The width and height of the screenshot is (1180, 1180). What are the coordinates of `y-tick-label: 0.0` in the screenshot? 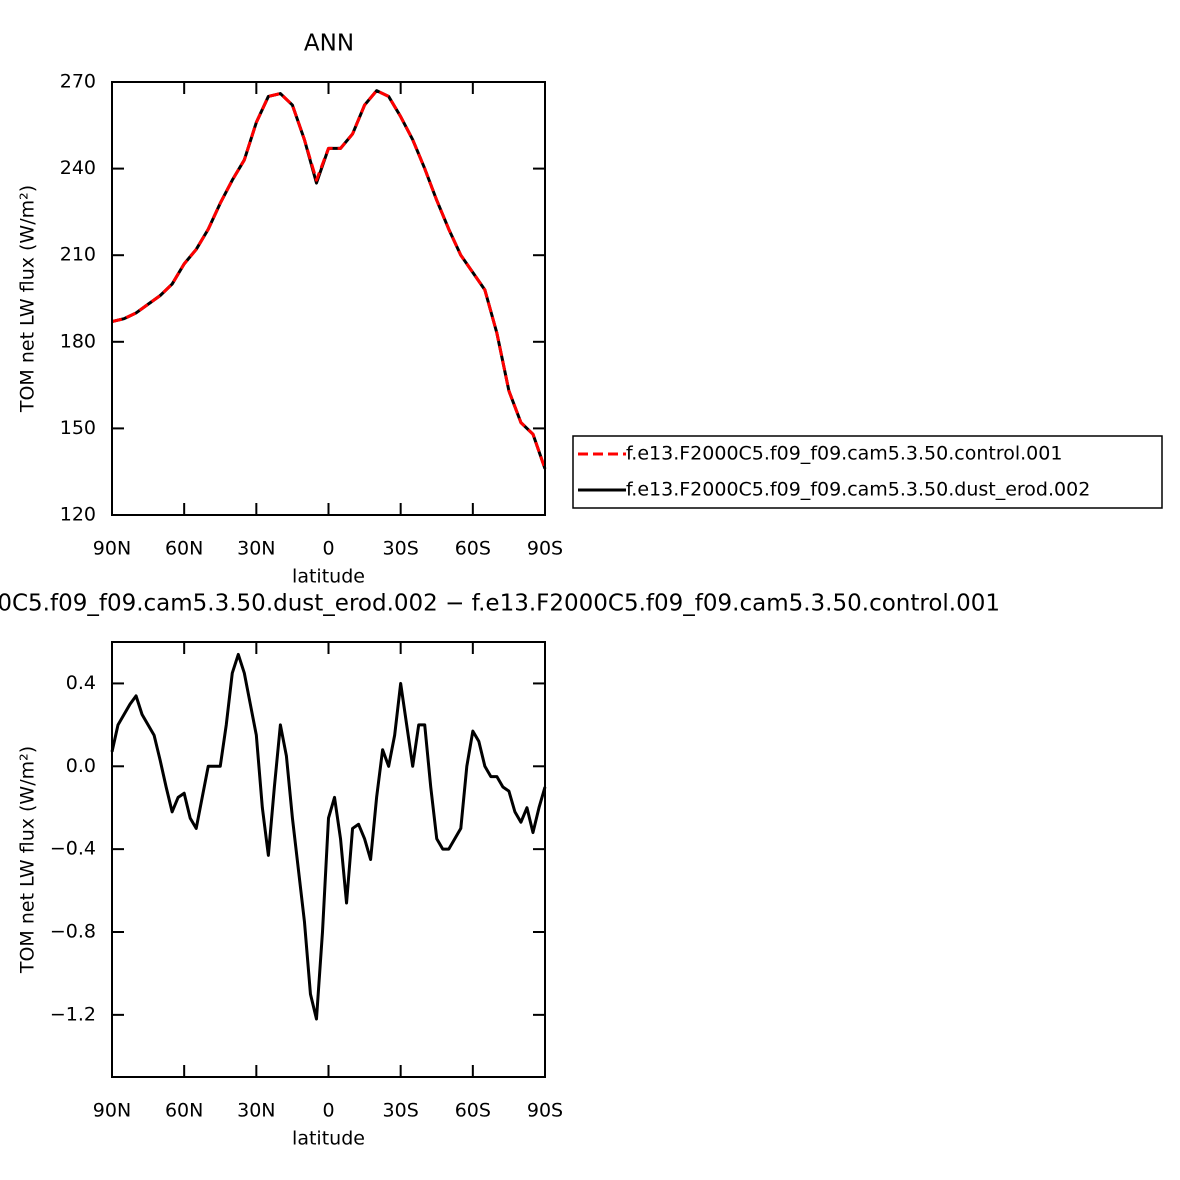 It's located at (81, 766).